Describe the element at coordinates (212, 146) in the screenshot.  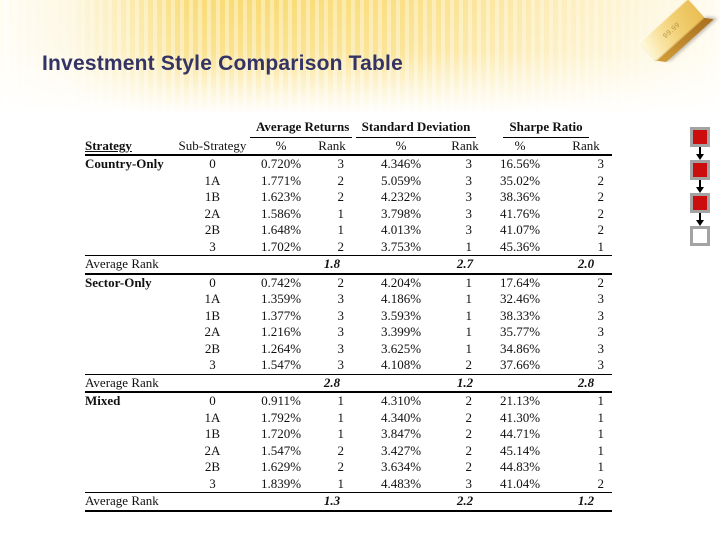
I see `column-header-sub-strategy: Sub-Strategy` at that location.